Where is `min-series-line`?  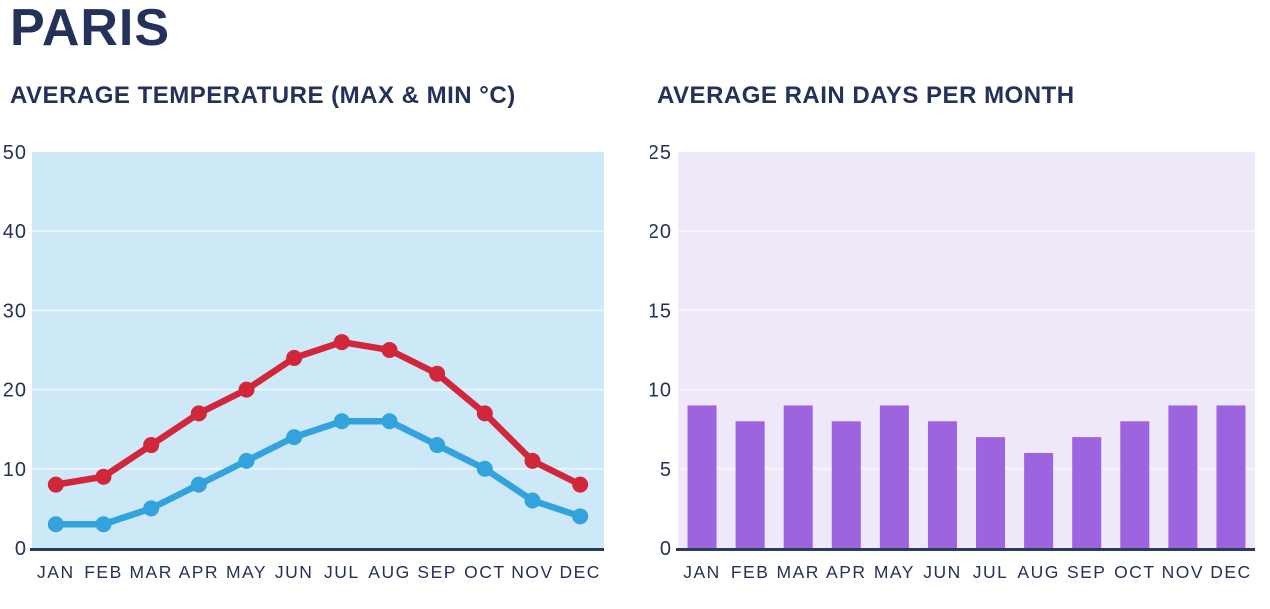 min-series-line is located at coordinates (318, 473).